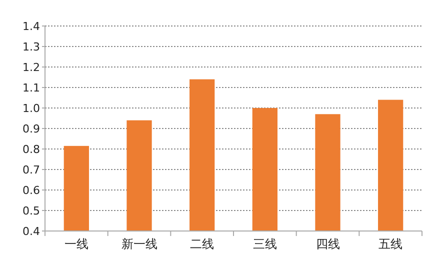 The height and width of the screenshot is (273, 445). Describe the element at coordinates (202, 244) in the screenshot. I see `x-tick-label: 二线` at that location.